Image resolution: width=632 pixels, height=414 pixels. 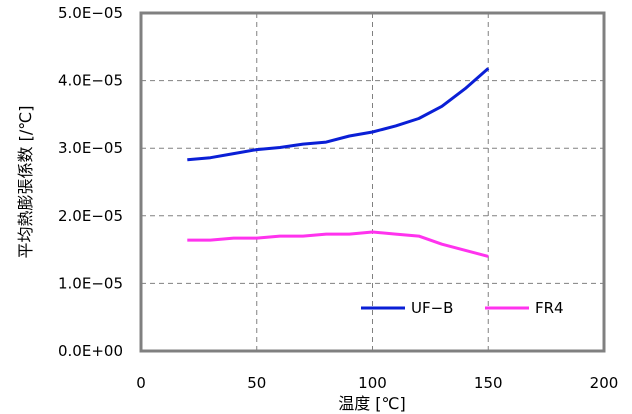 What do you see at coordinates (338, 244) in the screenshot?
I see `series-line-fr4` at bounding box center [338, 244].